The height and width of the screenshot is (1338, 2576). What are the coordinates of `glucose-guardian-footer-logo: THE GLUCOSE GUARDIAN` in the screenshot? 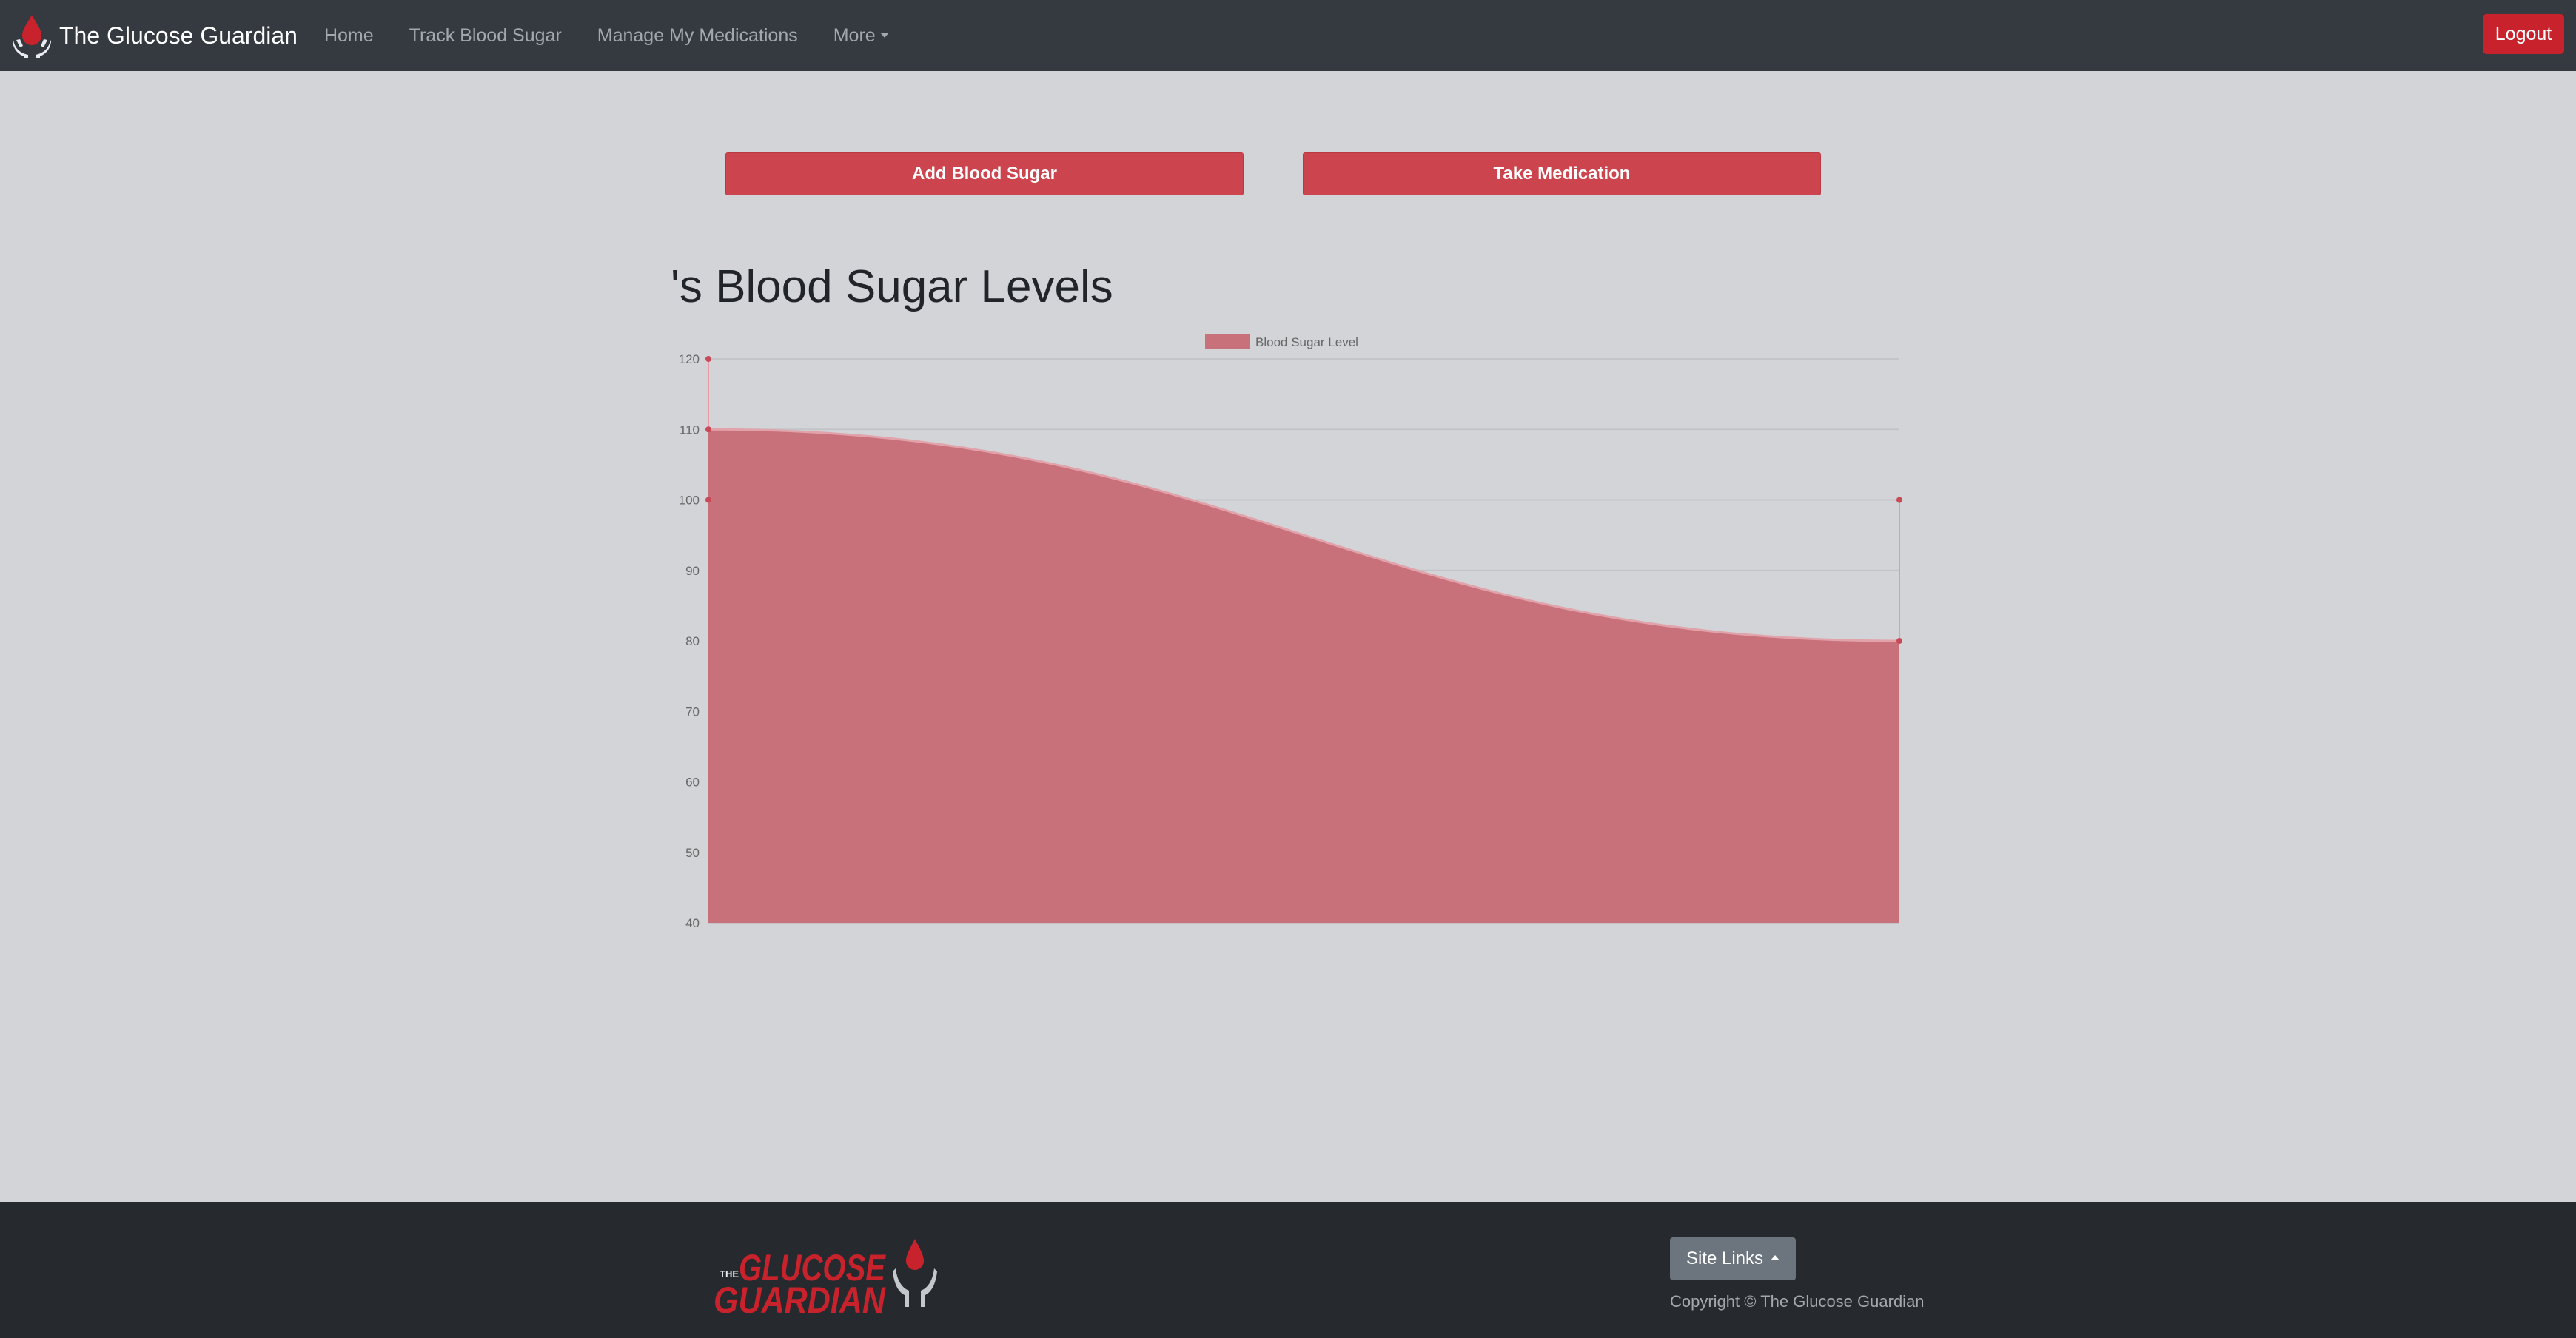 It's located at (825, 1276).